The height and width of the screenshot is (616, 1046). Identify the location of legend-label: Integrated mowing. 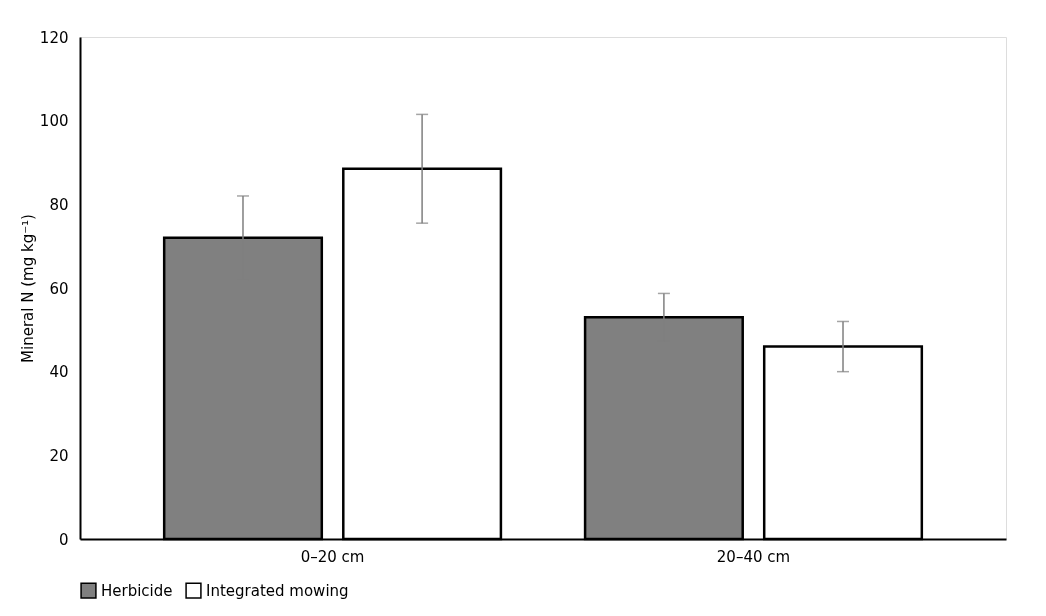
(277, 590).